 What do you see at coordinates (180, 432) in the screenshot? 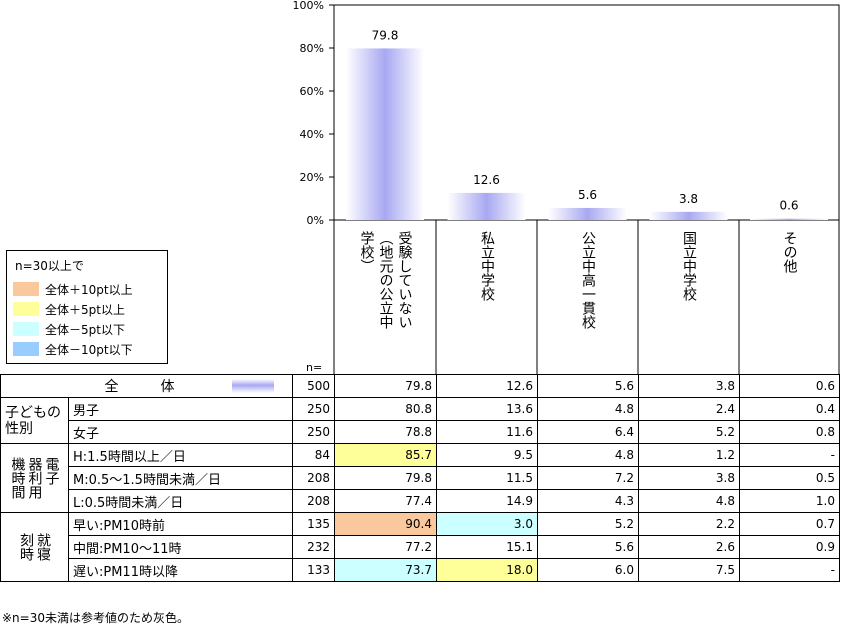
I see `row-label: 女子` at bounding box center [180, 432].